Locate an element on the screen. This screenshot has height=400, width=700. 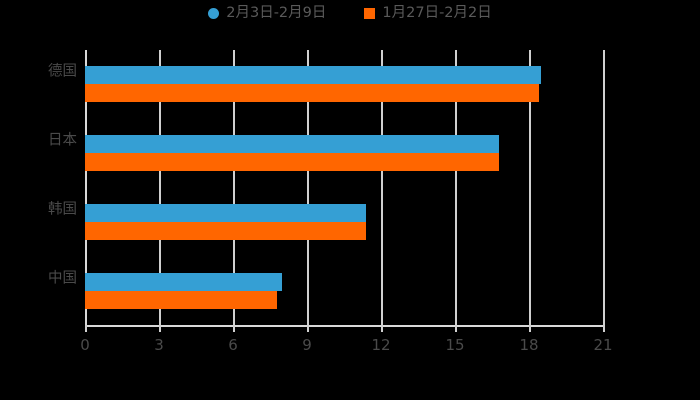
legend-label-series1: 2月3日-2月9日 is located at coordinates (276, 13).